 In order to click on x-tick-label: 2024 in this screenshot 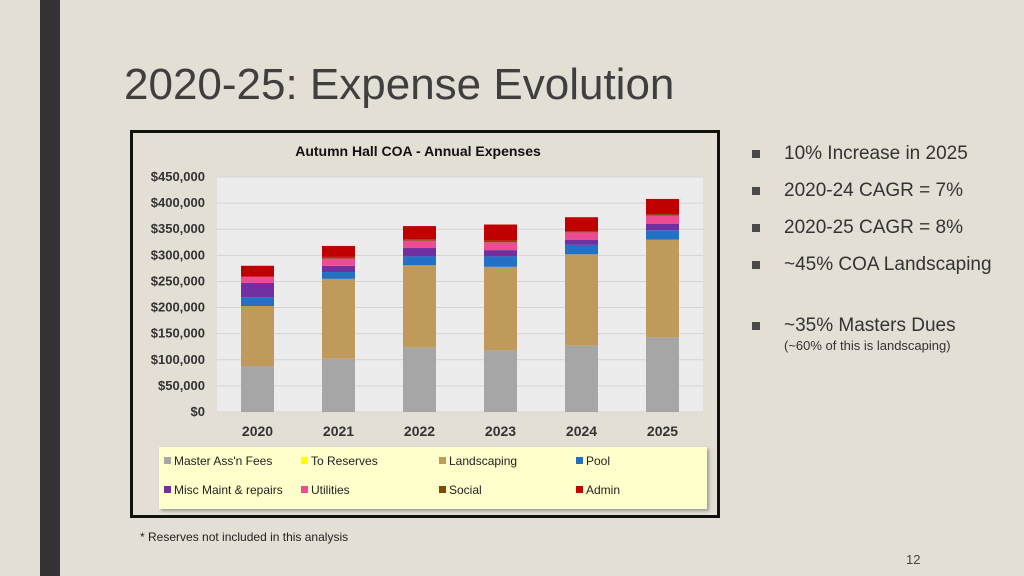, I will do `click(581, 431)`.